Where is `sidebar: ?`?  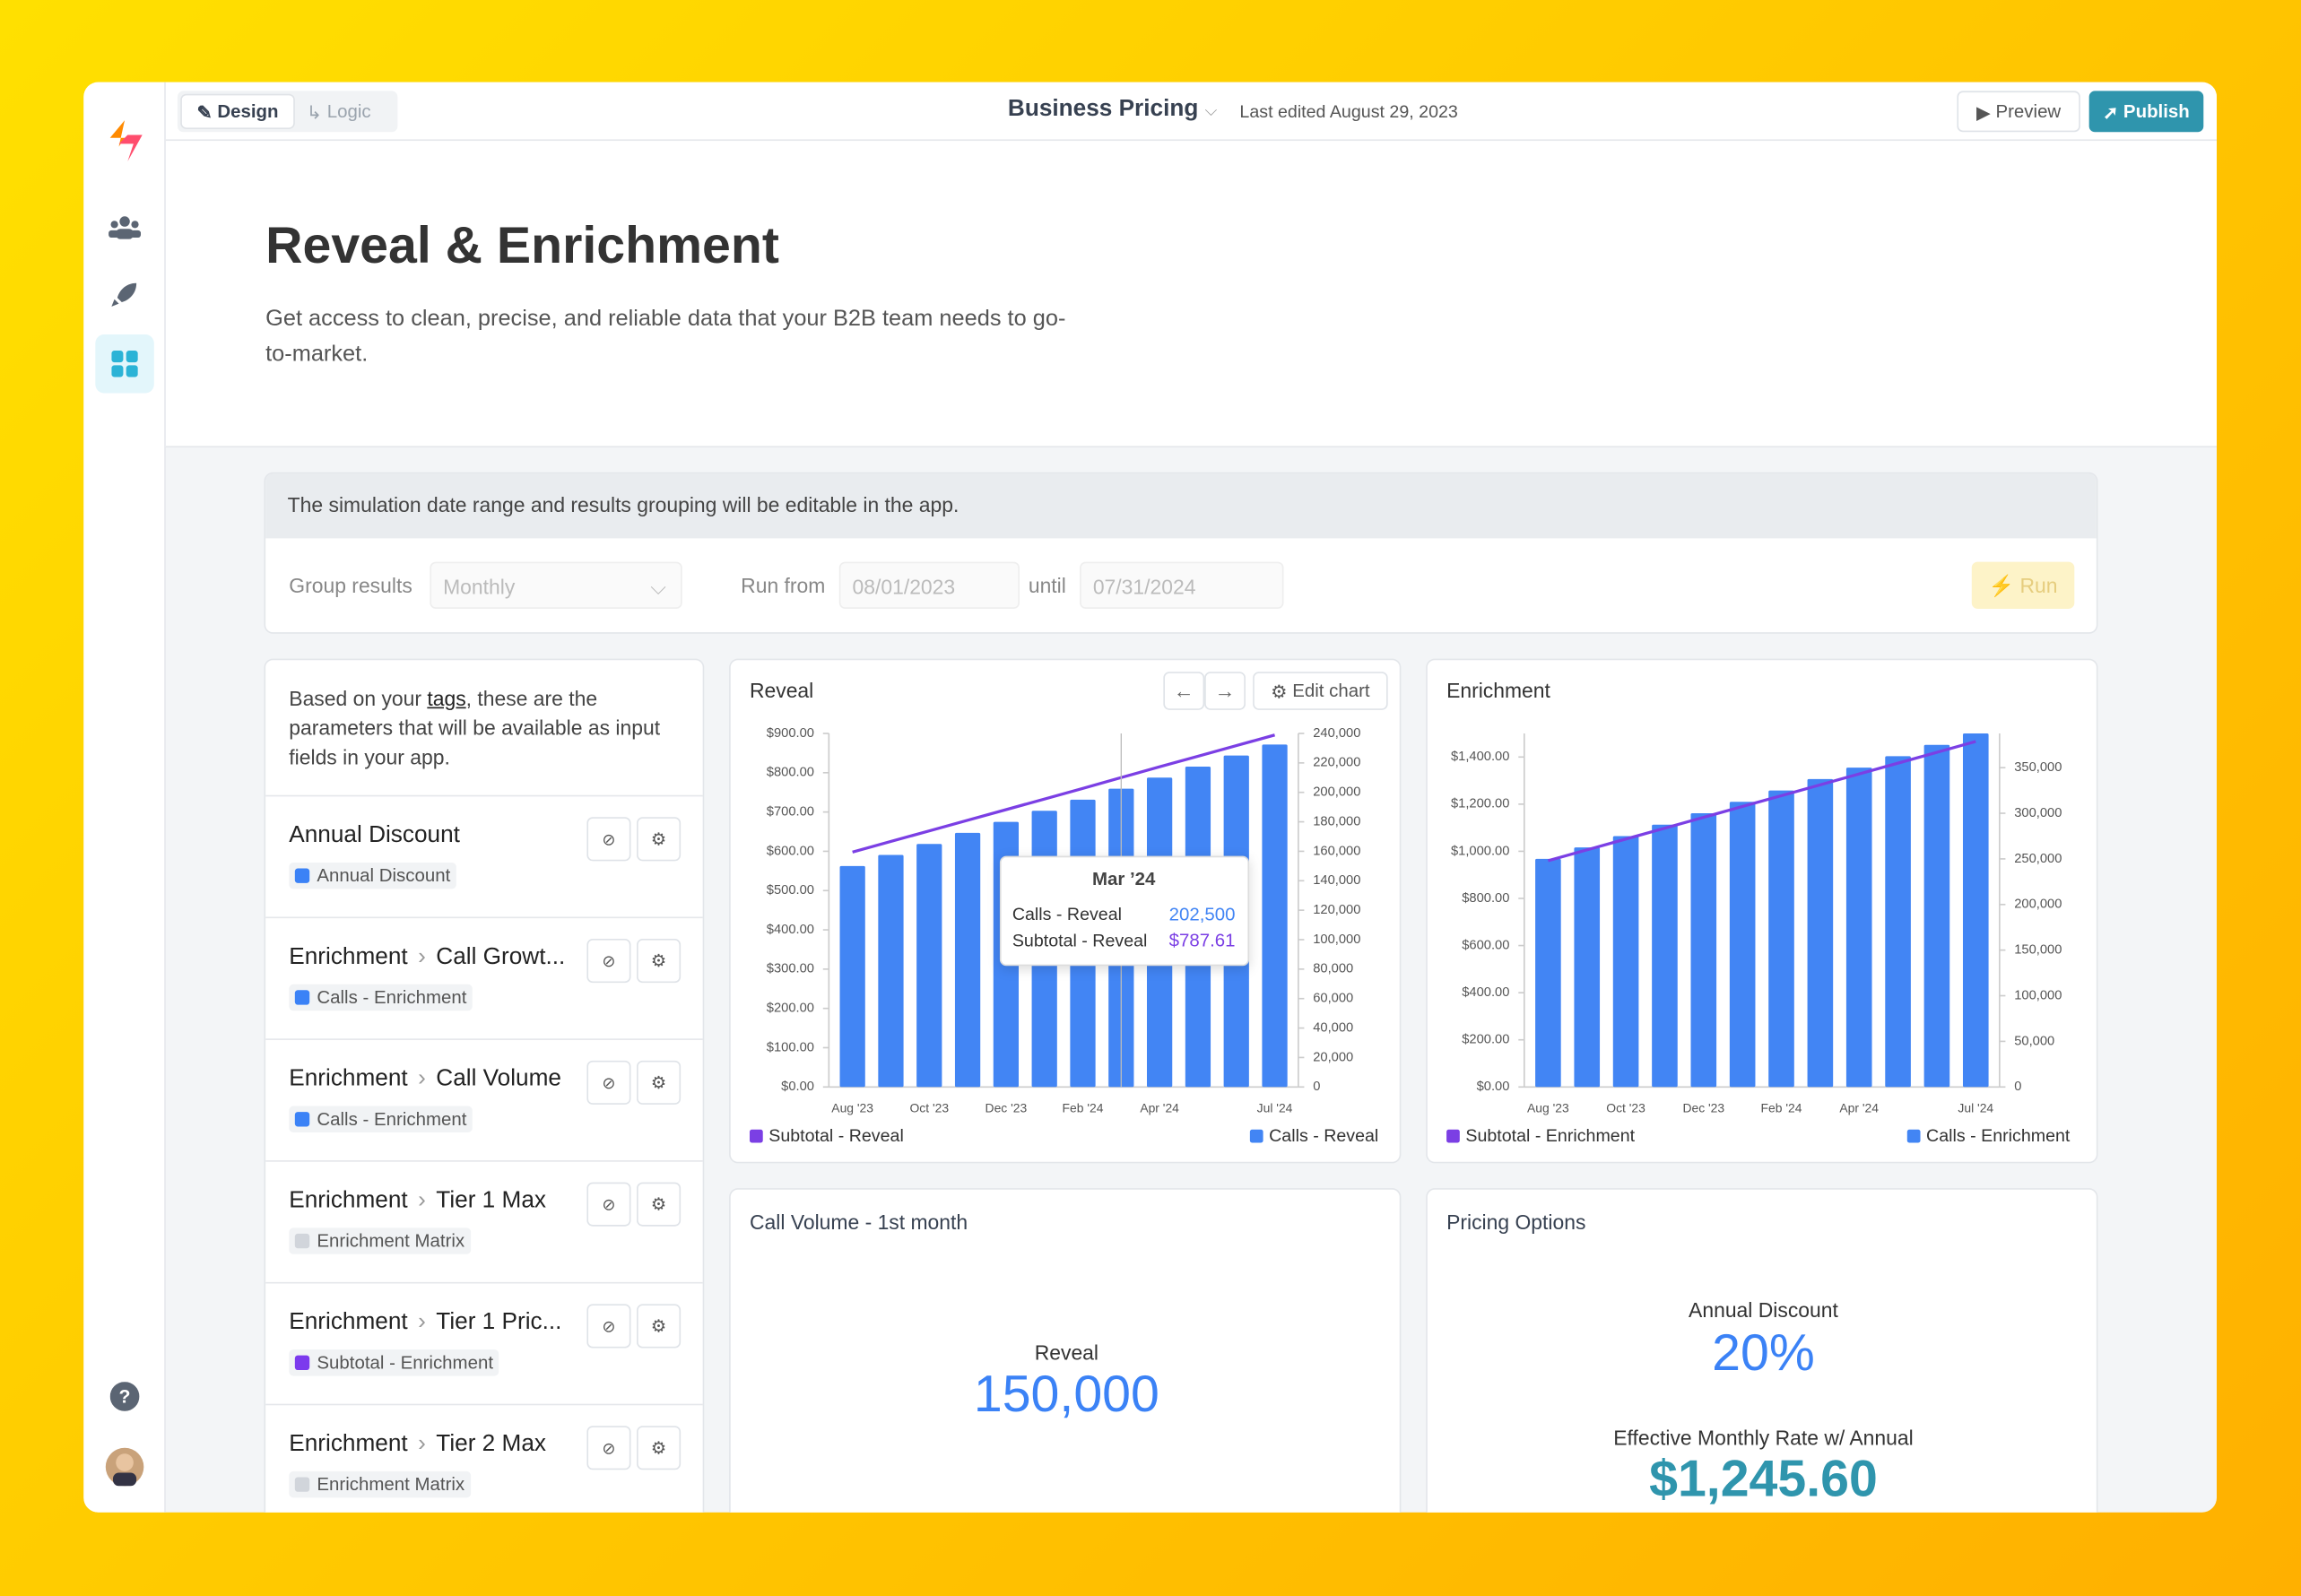
sidebar: ? is located at coordinates (125, 797).